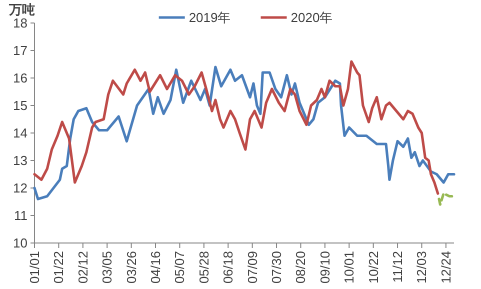 The image size is (481, 289). I want to click on legend-label: 2019年, so click(209, 17).